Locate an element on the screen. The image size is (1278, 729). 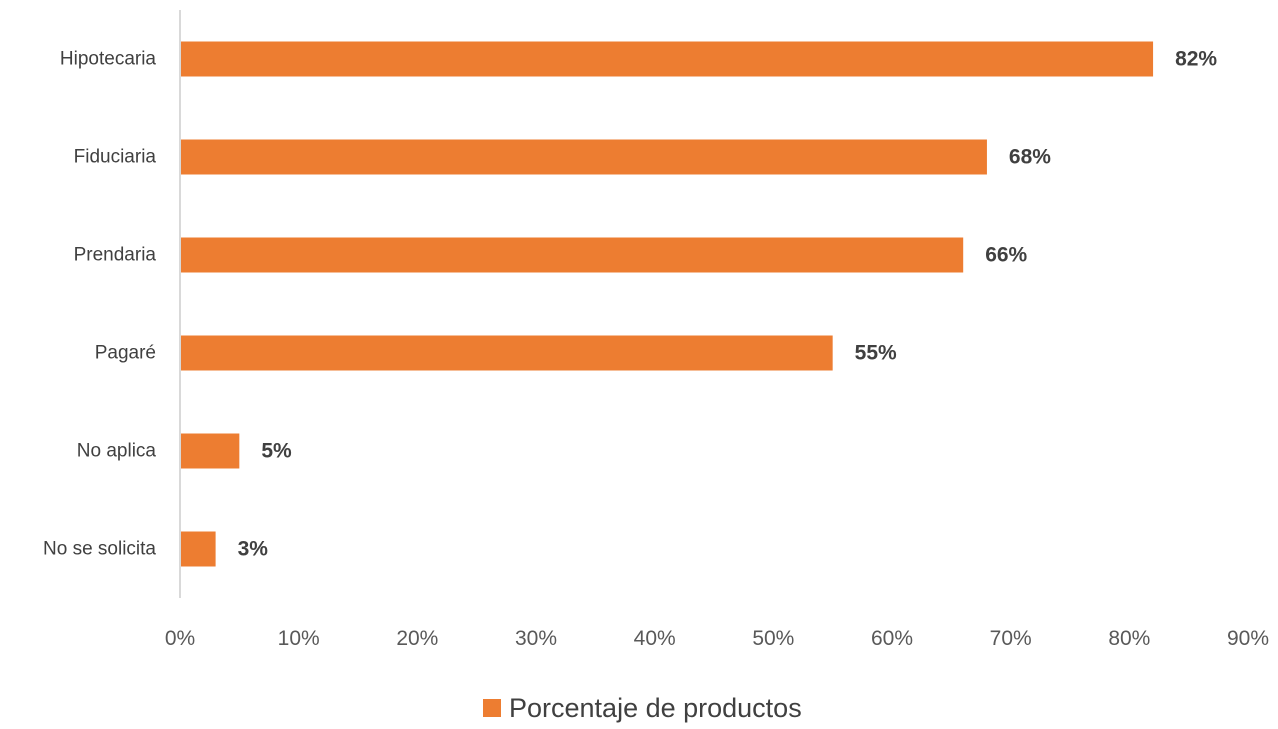
x-tick-label: 0% is located at coordinates (180, 638).